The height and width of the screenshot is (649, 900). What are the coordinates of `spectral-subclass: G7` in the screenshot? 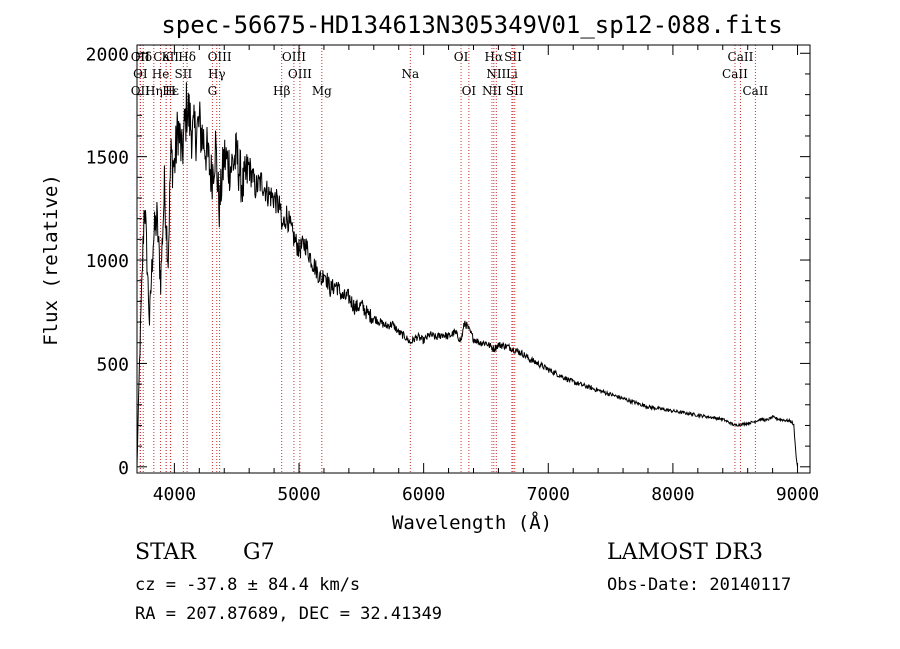 It's located at (259, 552).